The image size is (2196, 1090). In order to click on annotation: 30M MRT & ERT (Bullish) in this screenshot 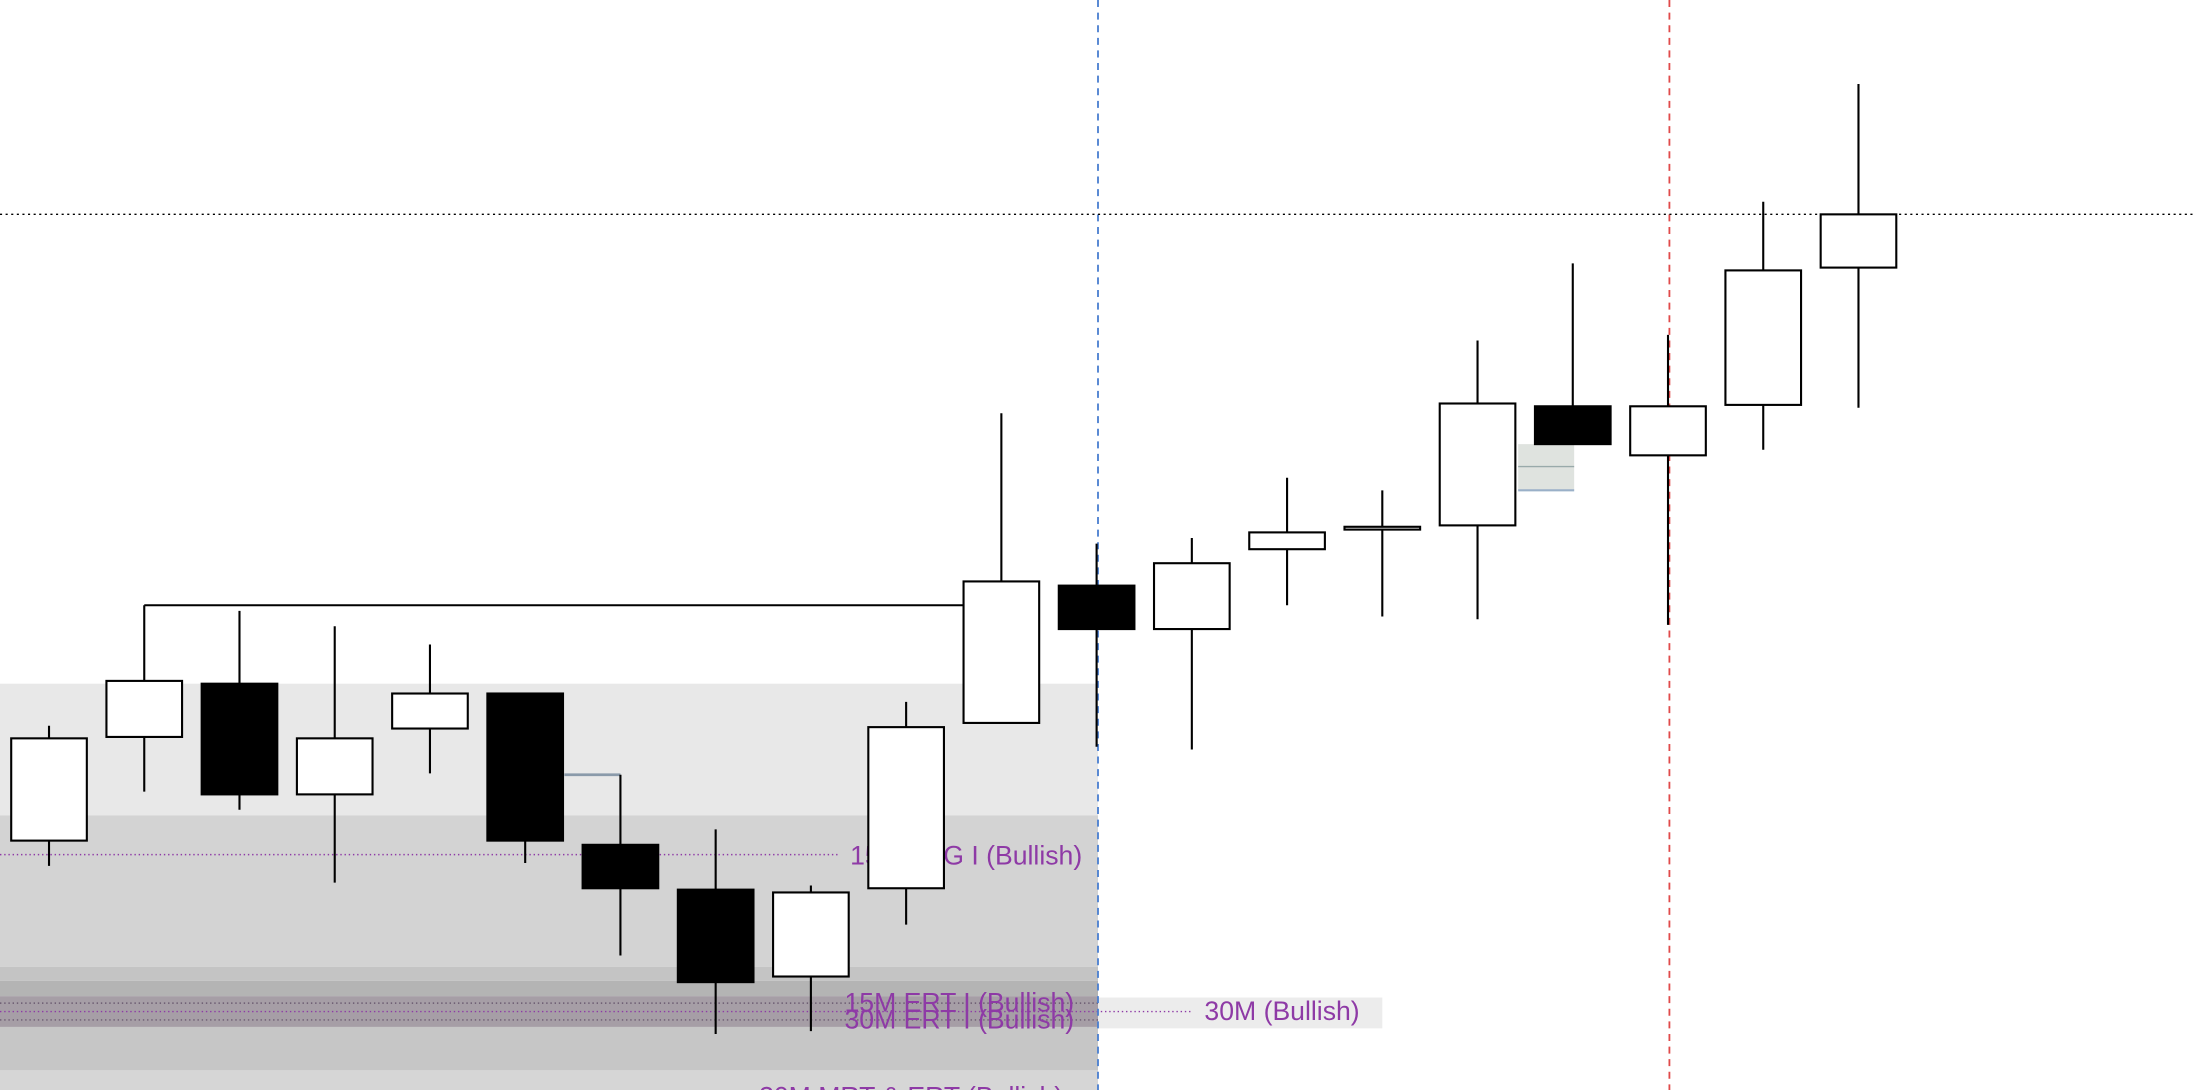, I will do `click(911, 1085)`.